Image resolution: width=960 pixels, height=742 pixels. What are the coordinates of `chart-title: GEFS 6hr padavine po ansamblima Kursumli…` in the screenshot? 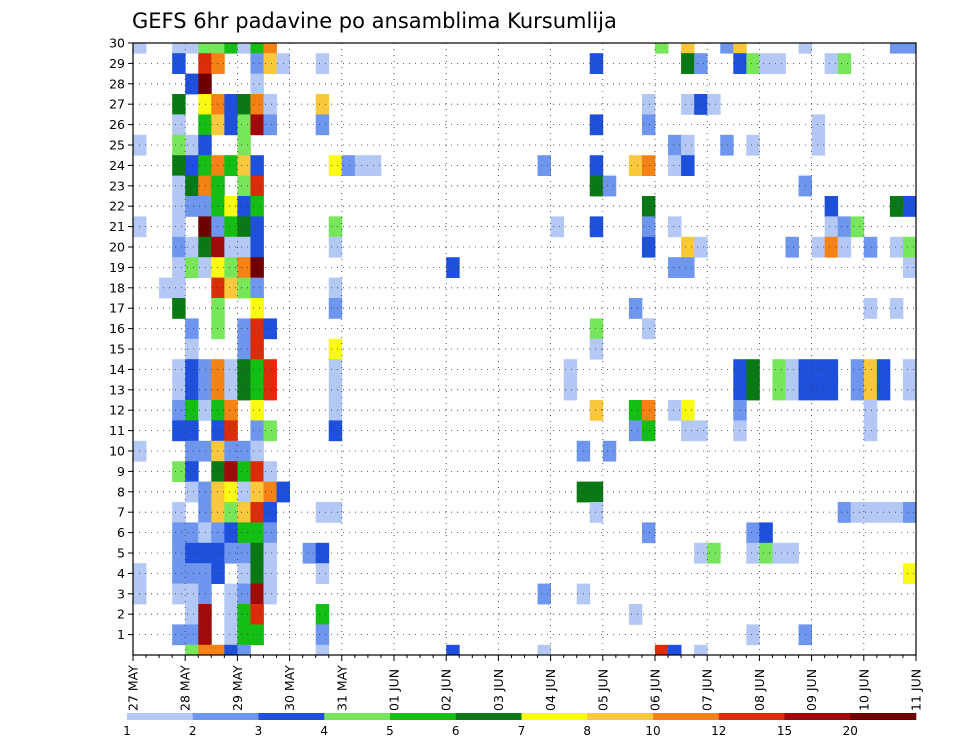 It's located at (374, 21).